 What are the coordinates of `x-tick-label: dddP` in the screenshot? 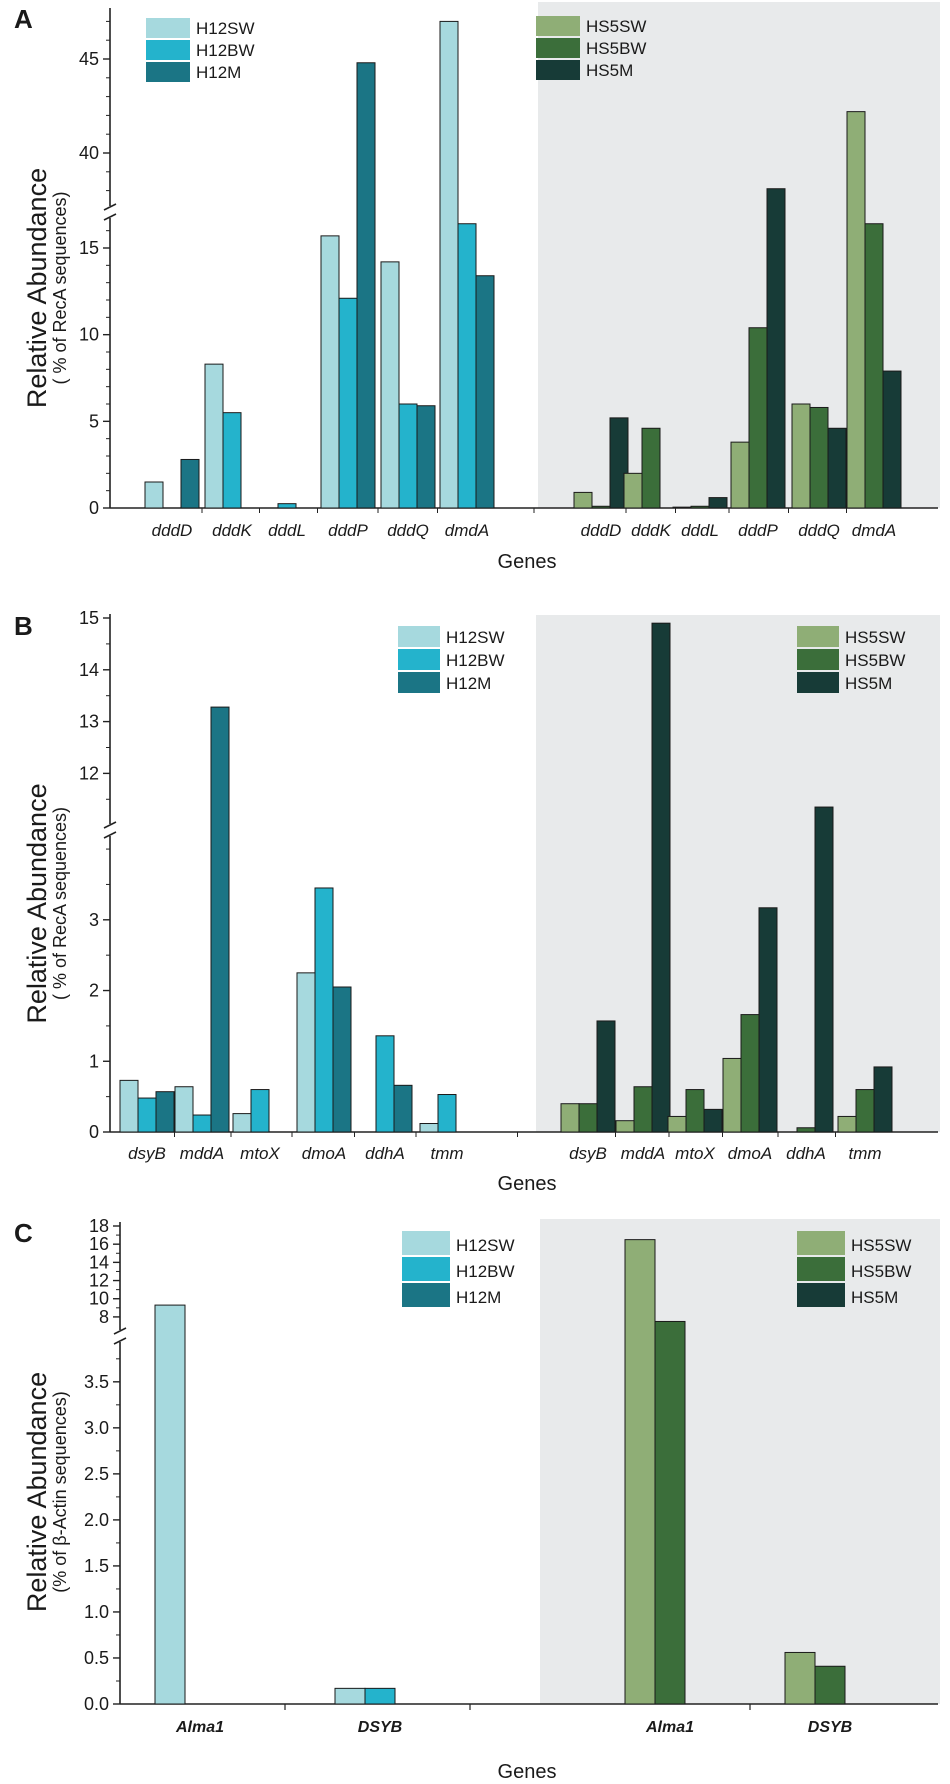 It's located at (348, 530).